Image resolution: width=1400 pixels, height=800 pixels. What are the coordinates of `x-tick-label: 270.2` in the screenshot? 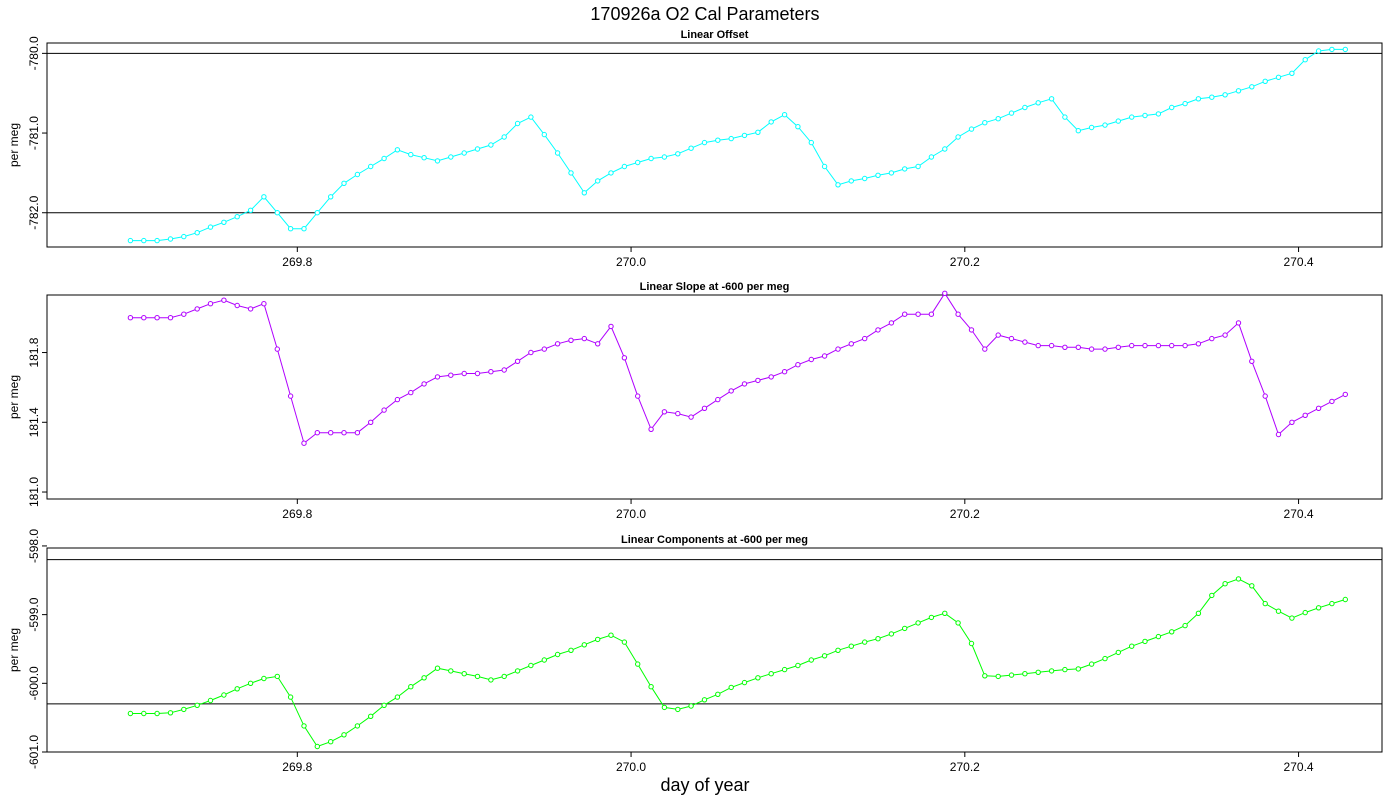 It's located at (965, 767).